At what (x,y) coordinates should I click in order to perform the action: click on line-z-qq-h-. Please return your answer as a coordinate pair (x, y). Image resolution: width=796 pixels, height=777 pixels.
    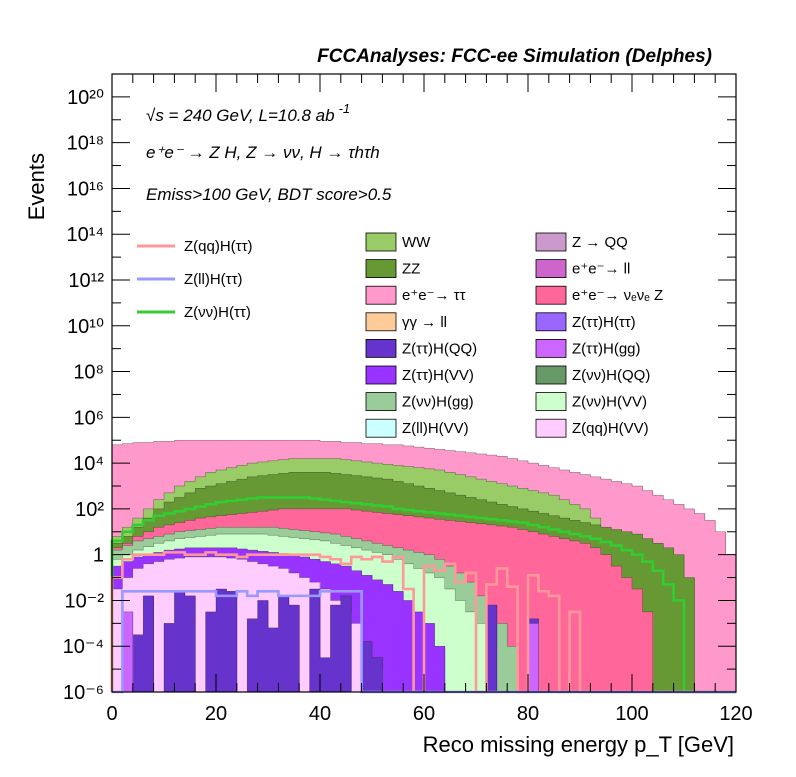
    Looking at the image, I should click on (423, 622).